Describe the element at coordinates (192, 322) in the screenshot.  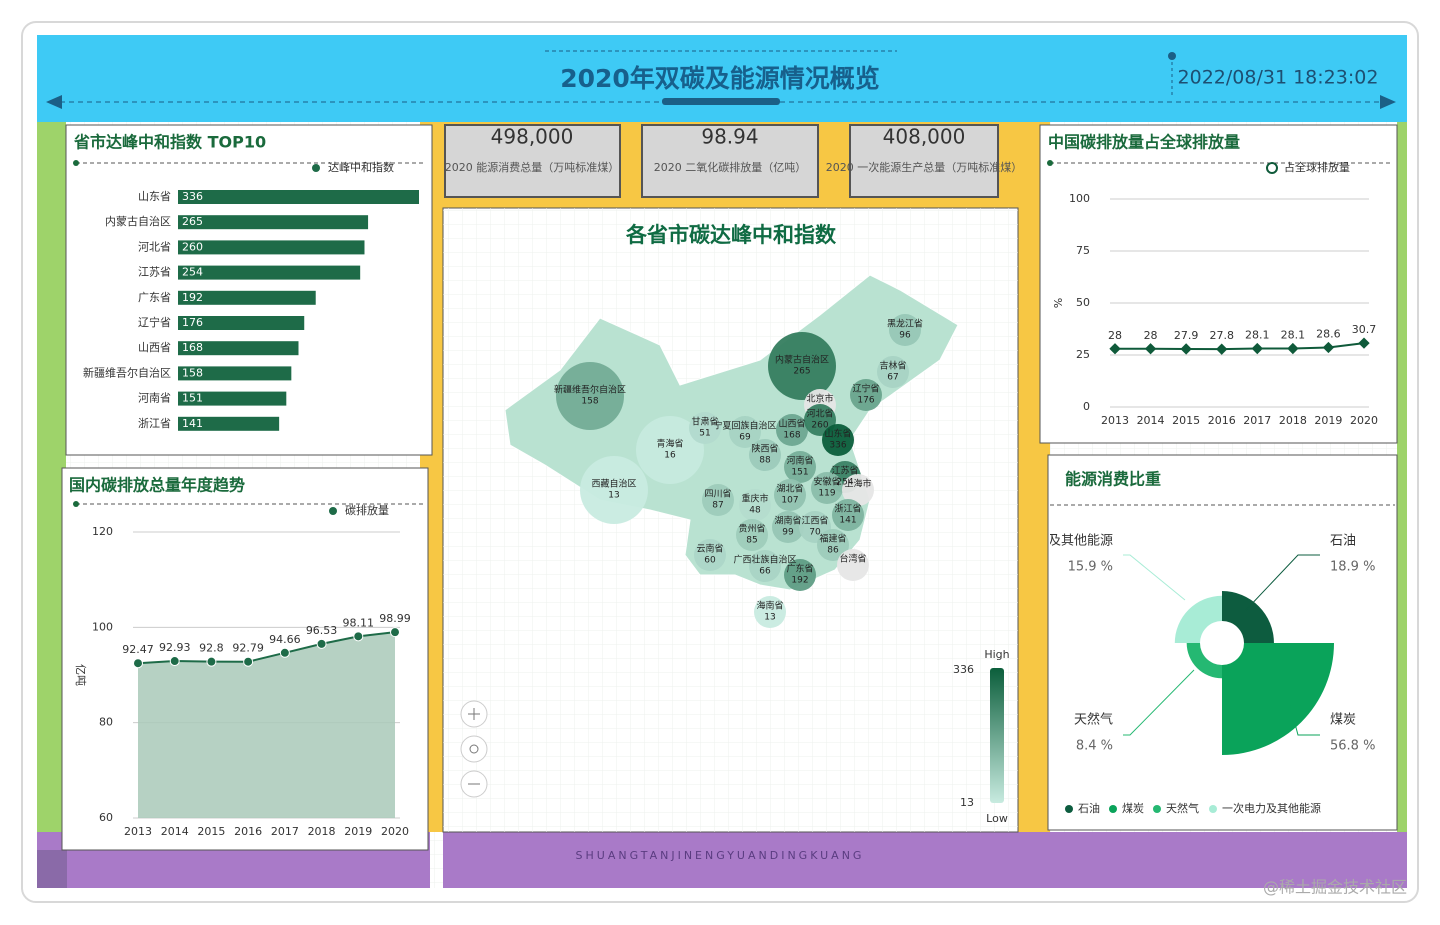
I see `data-label: 176` at that location.